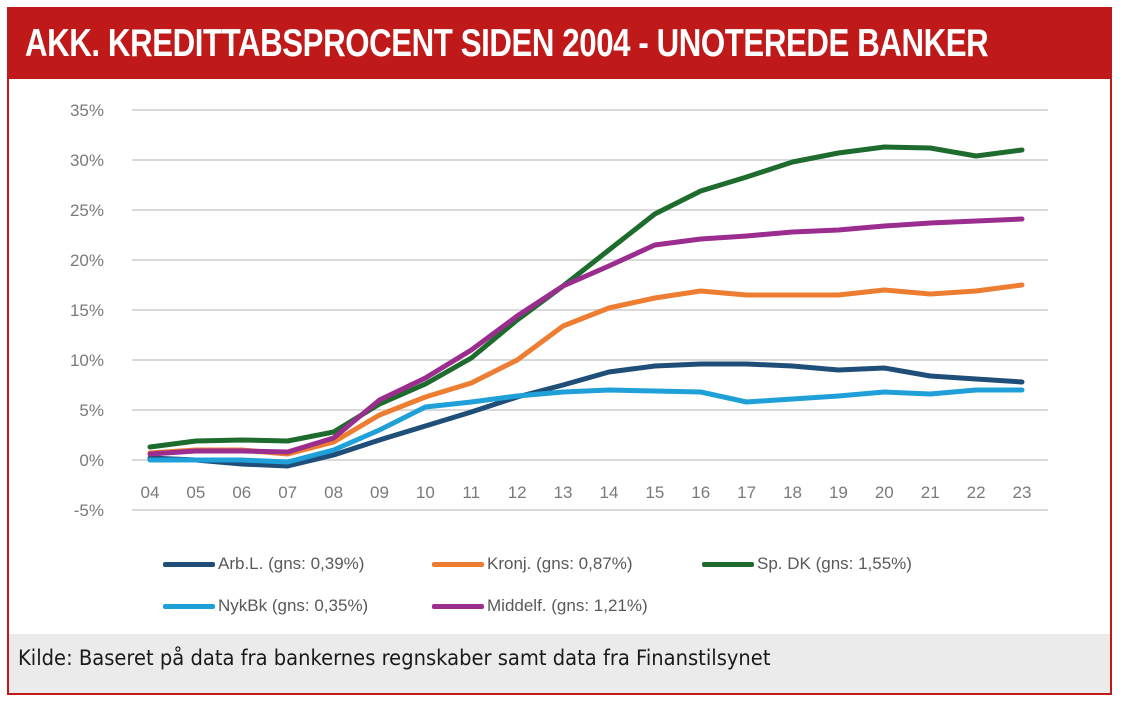 The height and width of the screenshot is (706, 1122). I want to click on legend-label: Sp. DK (gns: 1,55%), so click(834, 563).